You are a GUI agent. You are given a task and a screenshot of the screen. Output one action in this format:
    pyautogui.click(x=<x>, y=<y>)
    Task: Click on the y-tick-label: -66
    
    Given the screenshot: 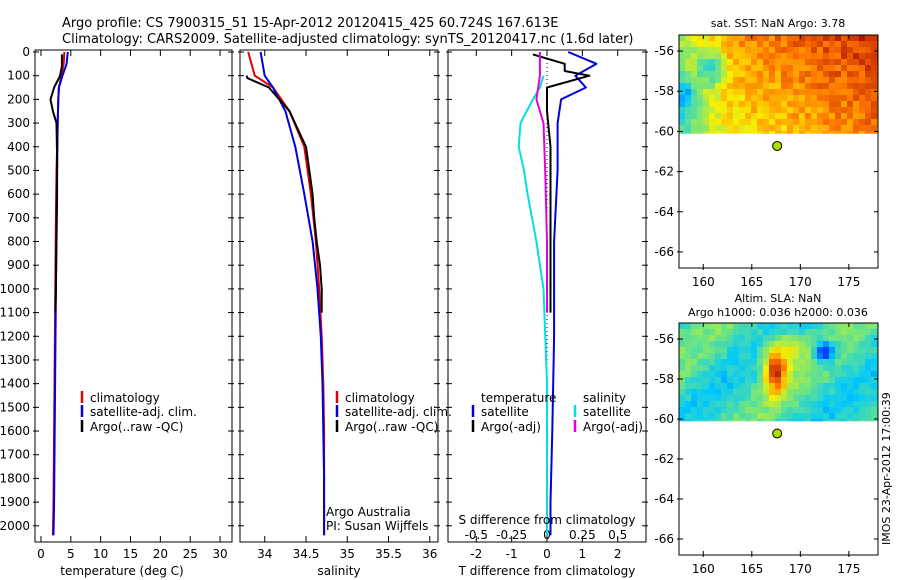 What is the action you would take?
    pyautogui.click(x=664, y=252)
    